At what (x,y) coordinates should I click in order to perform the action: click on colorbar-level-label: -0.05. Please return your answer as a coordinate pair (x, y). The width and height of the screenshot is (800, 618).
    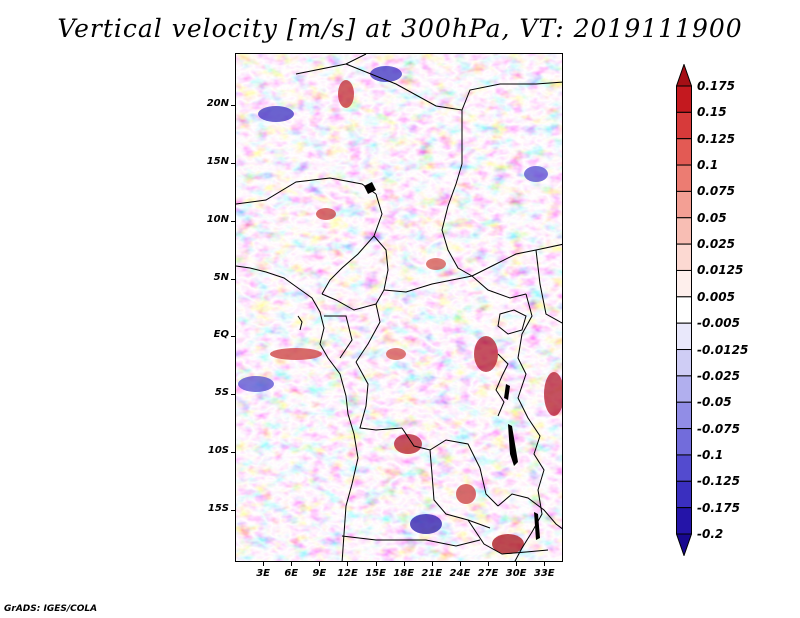
    Looking at the image, I should click on (714, 402).